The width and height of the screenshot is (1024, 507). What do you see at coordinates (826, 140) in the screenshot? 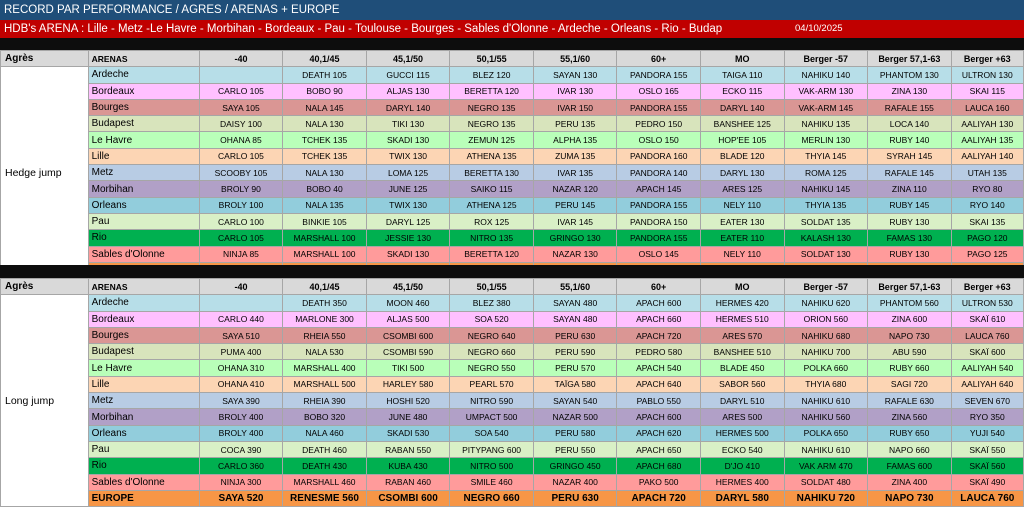
I see `record-cell: MERLIN 130` at bounding box center [826, 140].